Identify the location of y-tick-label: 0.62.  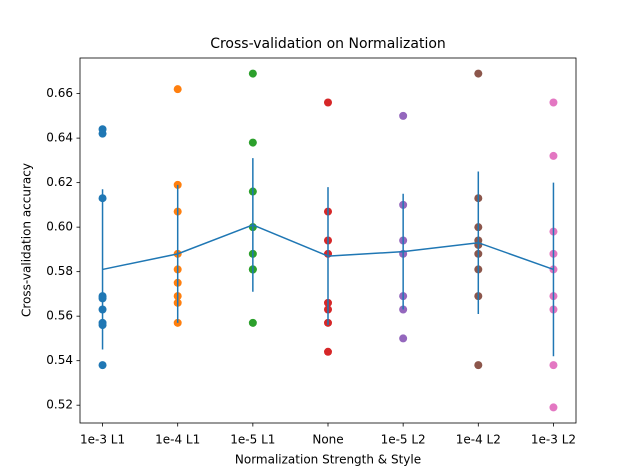
(59, 182).